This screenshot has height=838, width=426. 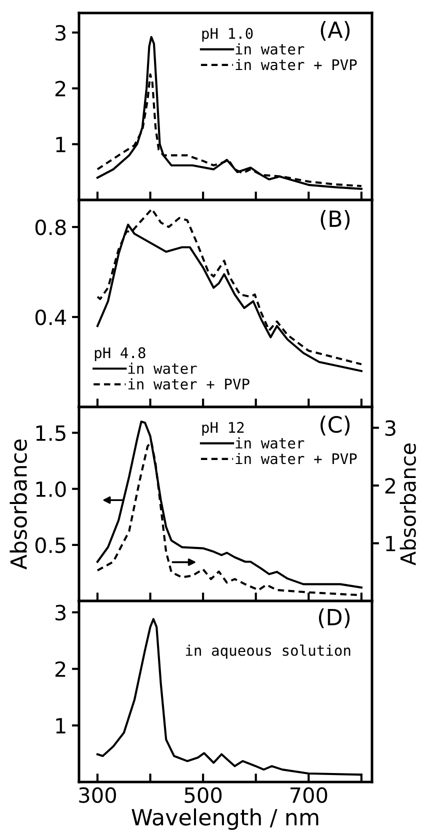 I want to click on y-tick-label: 1.0, so click(x=51, y=489).